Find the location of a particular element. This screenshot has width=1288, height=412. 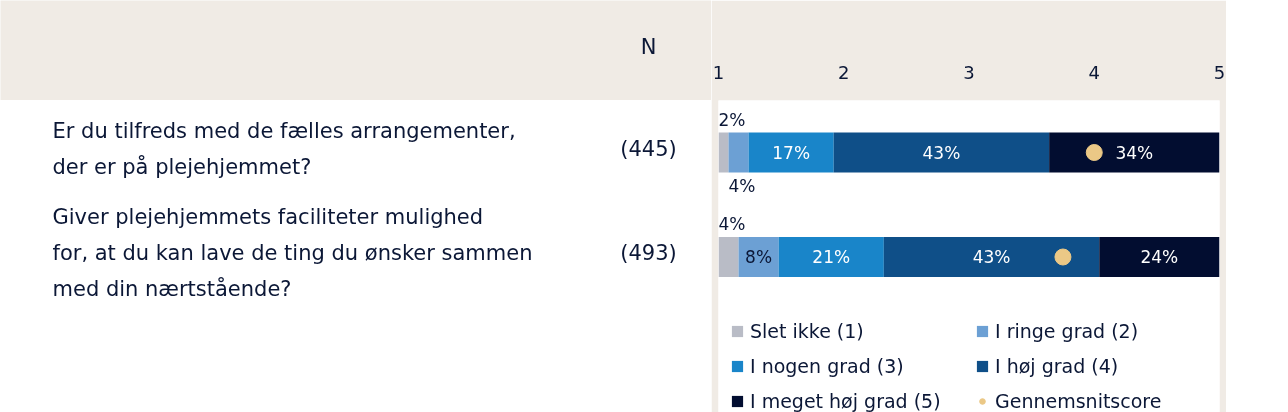

legend-label: I ringe grad (2) is located at coordinates (1067, 331).